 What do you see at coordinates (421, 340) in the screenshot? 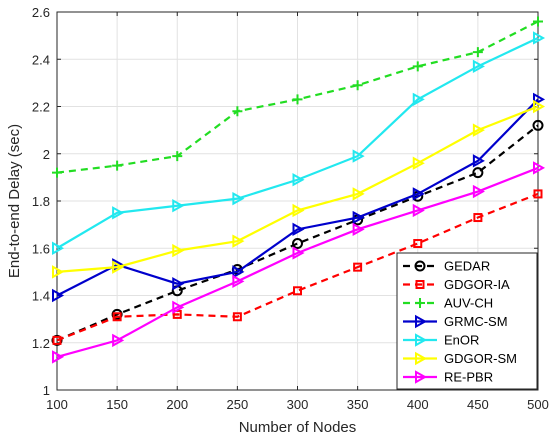
I see `legend-marker-enor` at bounding box center [421, 340].